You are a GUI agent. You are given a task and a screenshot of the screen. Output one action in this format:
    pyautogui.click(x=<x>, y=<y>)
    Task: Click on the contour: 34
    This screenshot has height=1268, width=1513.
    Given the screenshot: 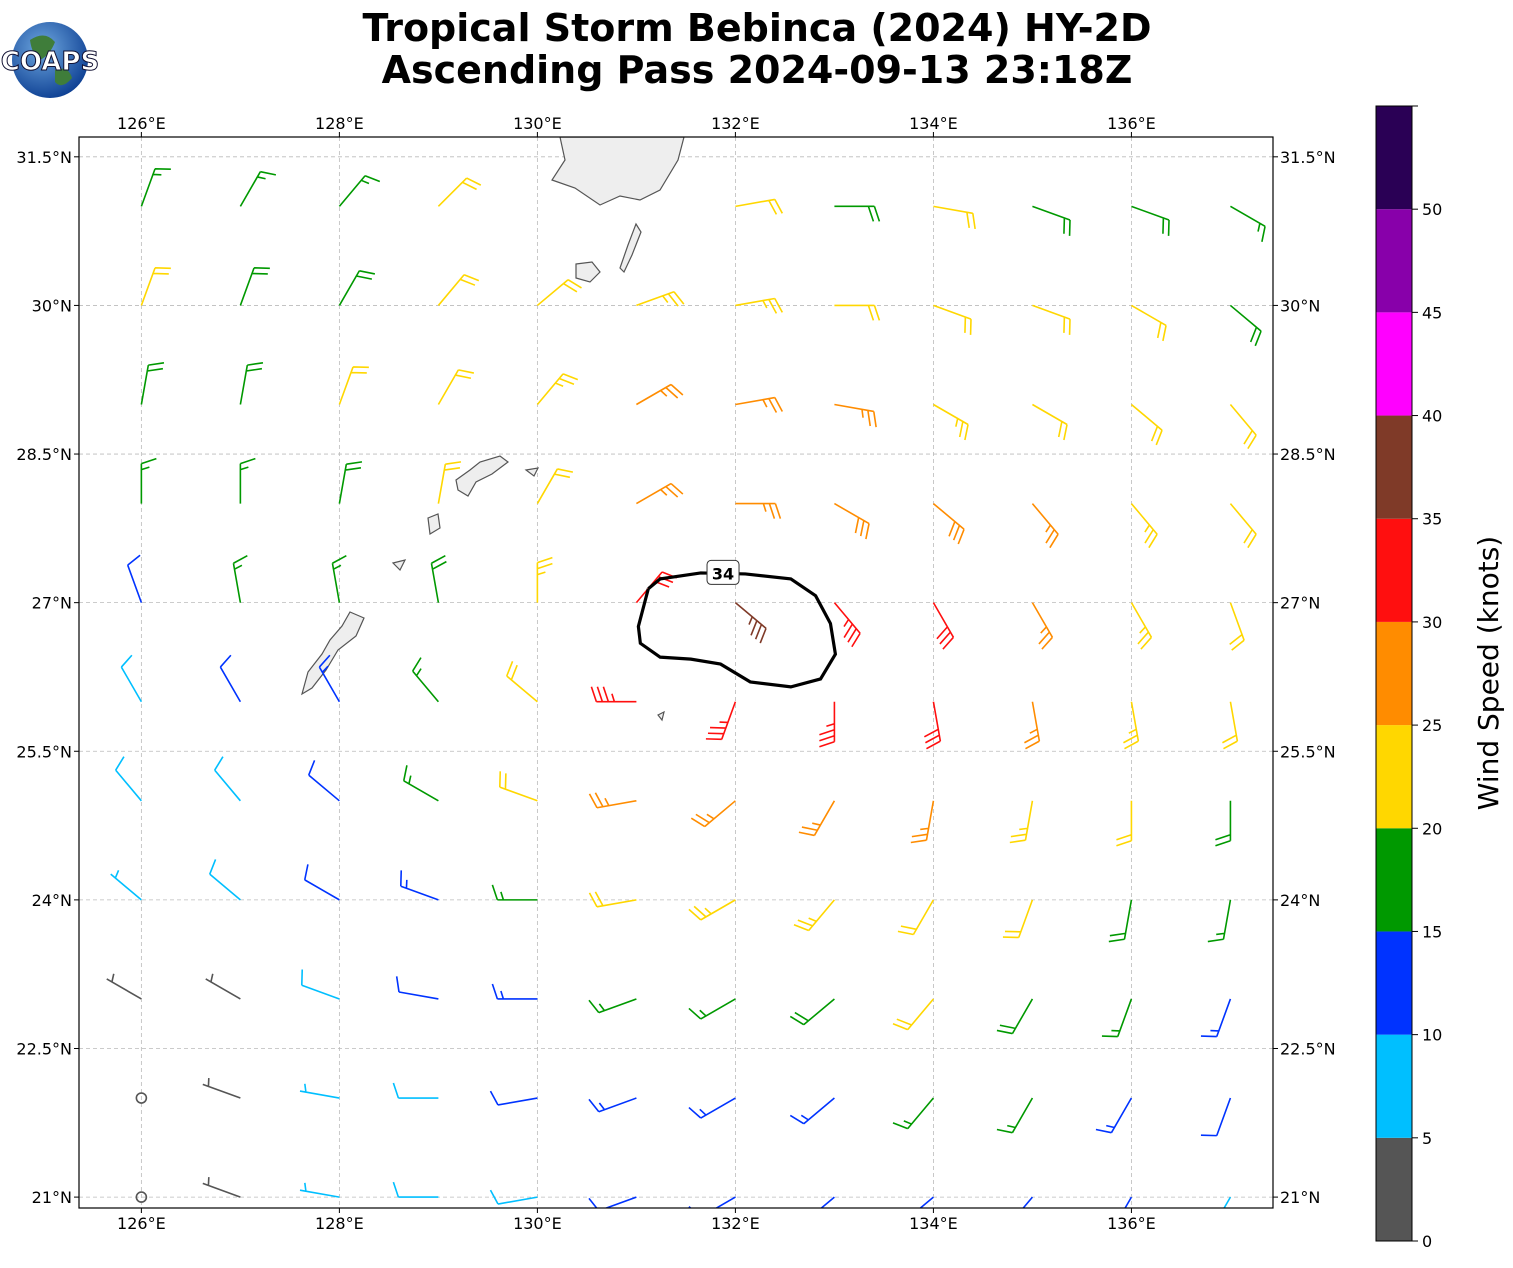 What is the action you would take?
    pyautogui.click(x=737, y=624)
    